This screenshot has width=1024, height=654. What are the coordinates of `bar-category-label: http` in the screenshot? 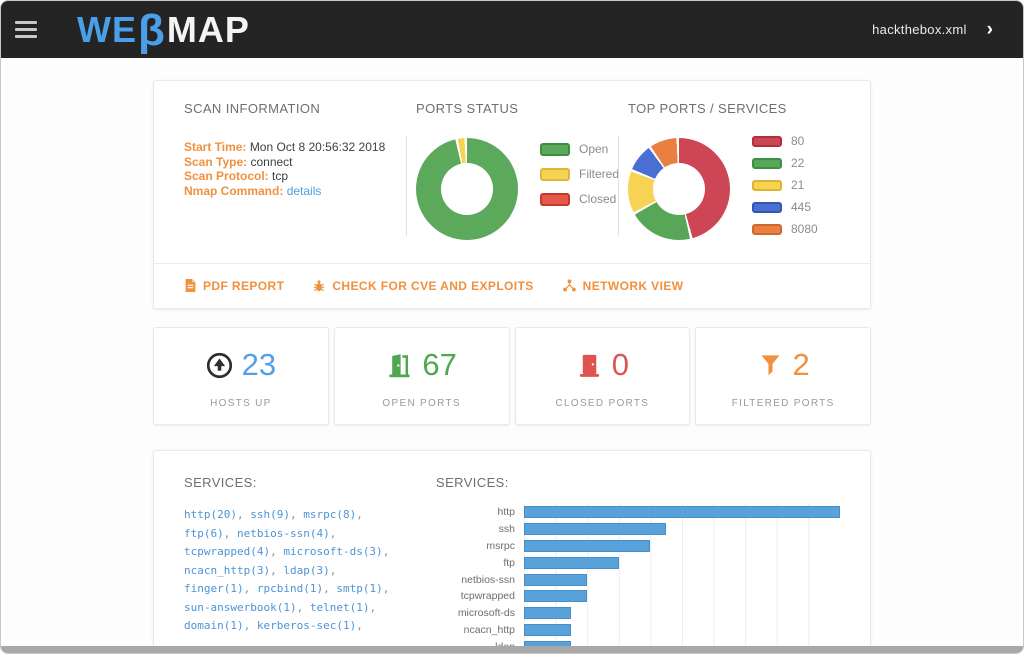 It's located at (506, 512).